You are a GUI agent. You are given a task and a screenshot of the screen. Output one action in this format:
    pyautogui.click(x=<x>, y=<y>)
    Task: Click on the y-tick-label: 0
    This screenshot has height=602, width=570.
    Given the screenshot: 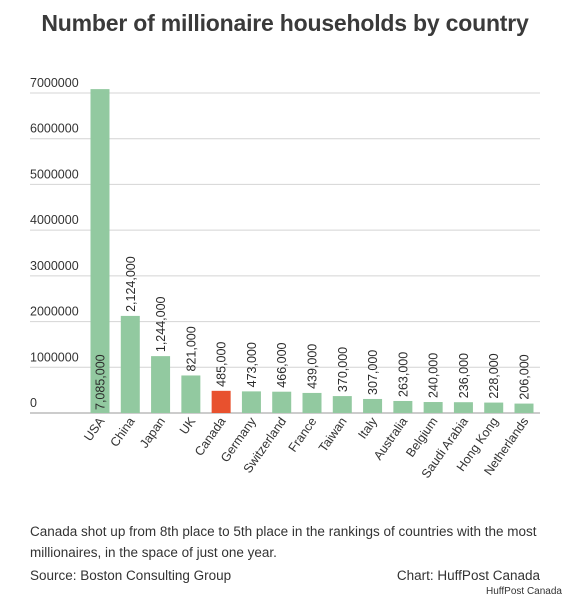 What is the action you would take?
    pyautogui.click(x=33, y=403)
    